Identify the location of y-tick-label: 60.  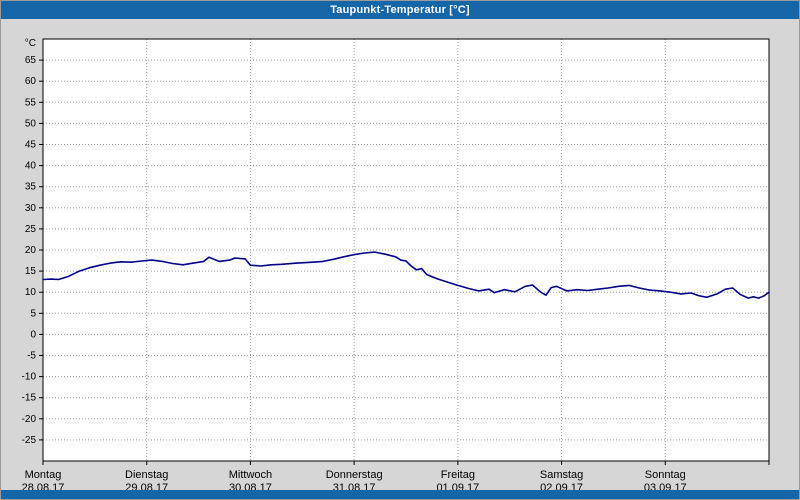
(31, 81).